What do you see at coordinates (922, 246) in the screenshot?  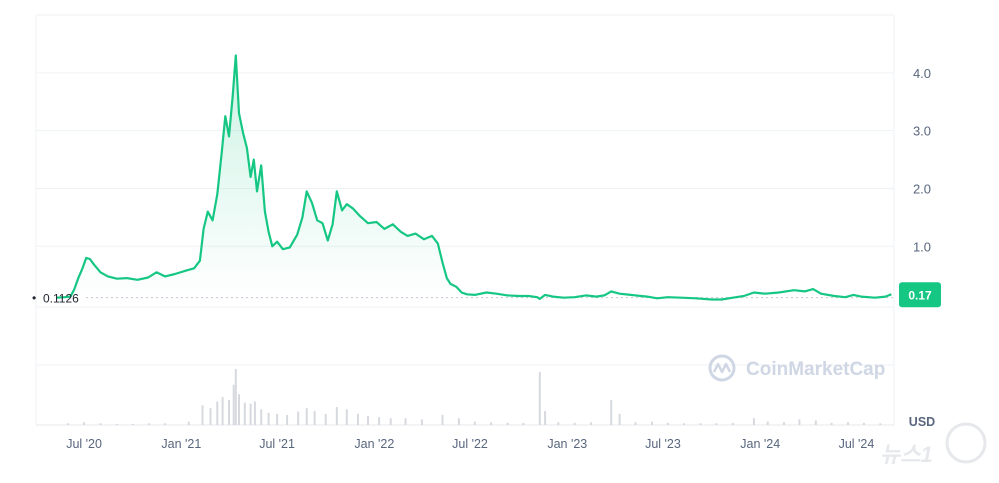 I see `y-tick-label: 1.0` at bounding box center [922, 246].